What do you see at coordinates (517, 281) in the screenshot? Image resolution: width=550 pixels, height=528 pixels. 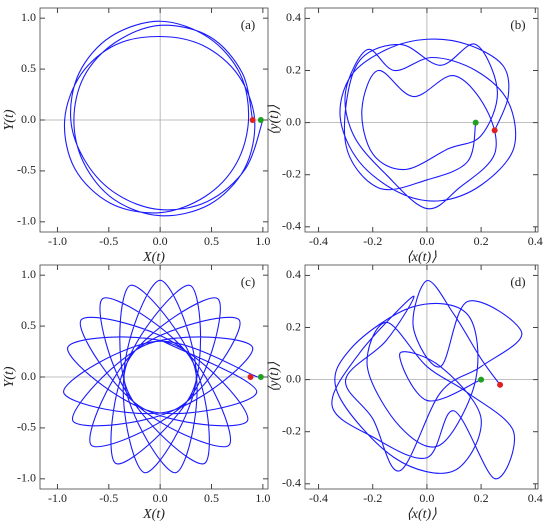 I see `panel-label: (d)` at bounding box center [517, 281].